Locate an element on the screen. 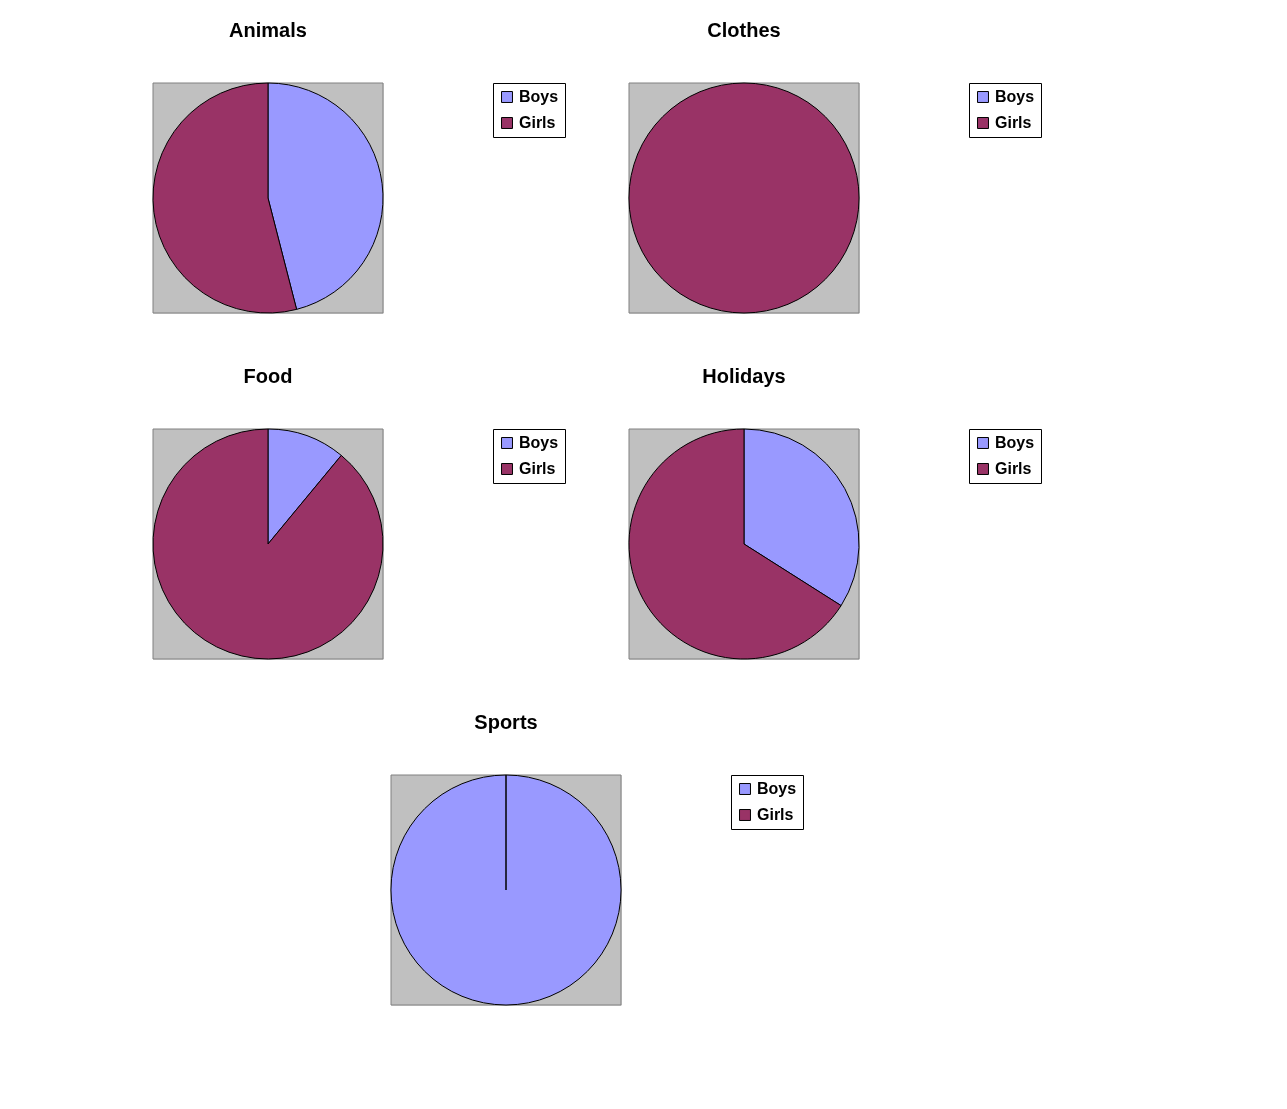 This screenshot has width=1287, height=1109. chart-title: Animals is located at coordinates (268, 30).